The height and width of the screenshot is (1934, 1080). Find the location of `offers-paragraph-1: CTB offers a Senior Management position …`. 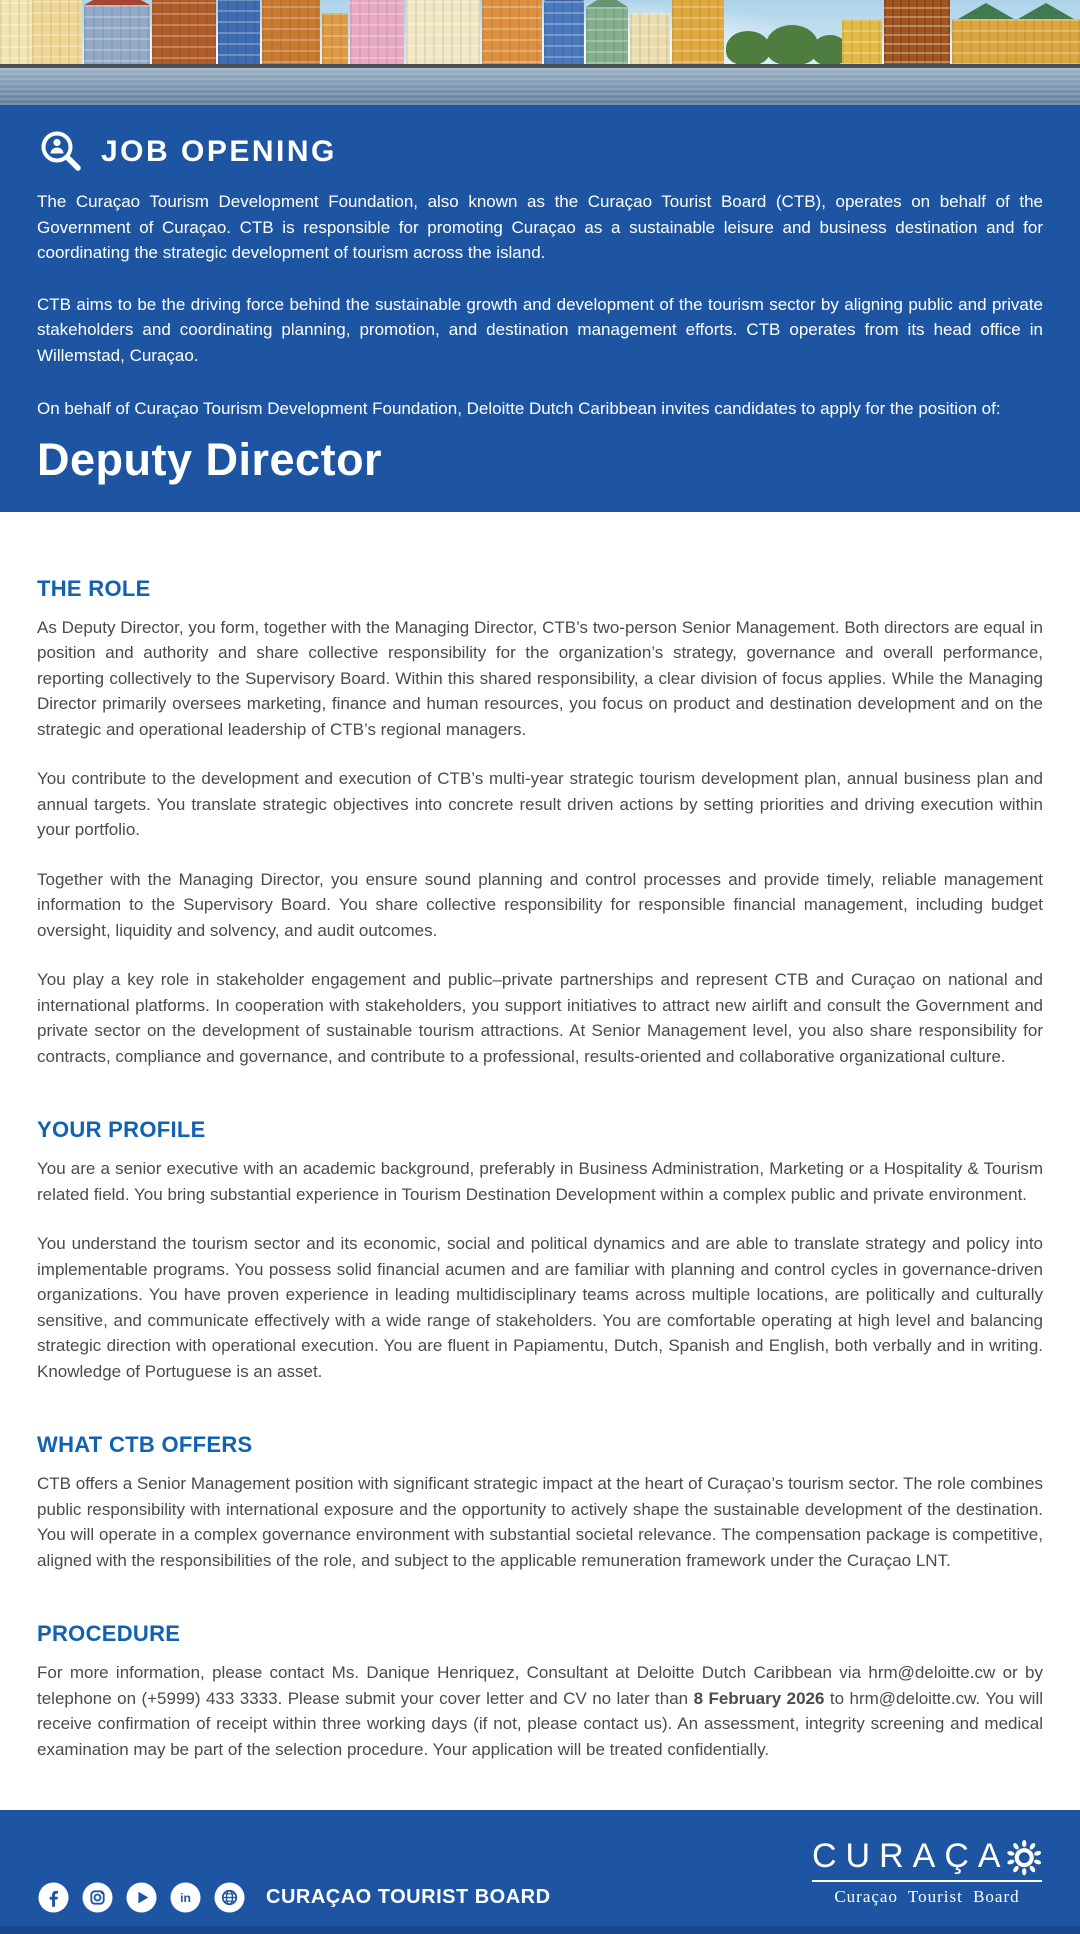

offers-paragraph-1: CTB offers a Senior Management position … is located at coordinates (540, 1522).